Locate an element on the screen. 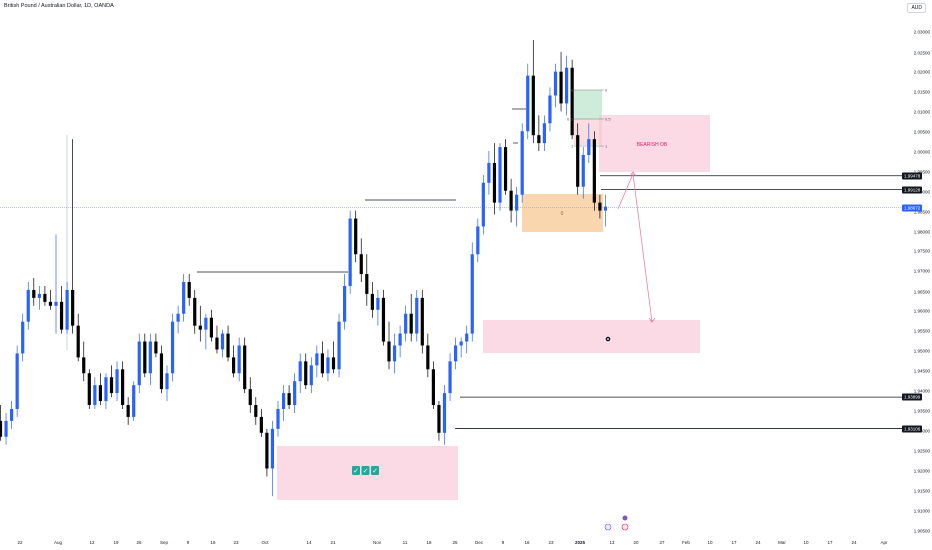  fvg-zone is located at coordinates (562, 213).